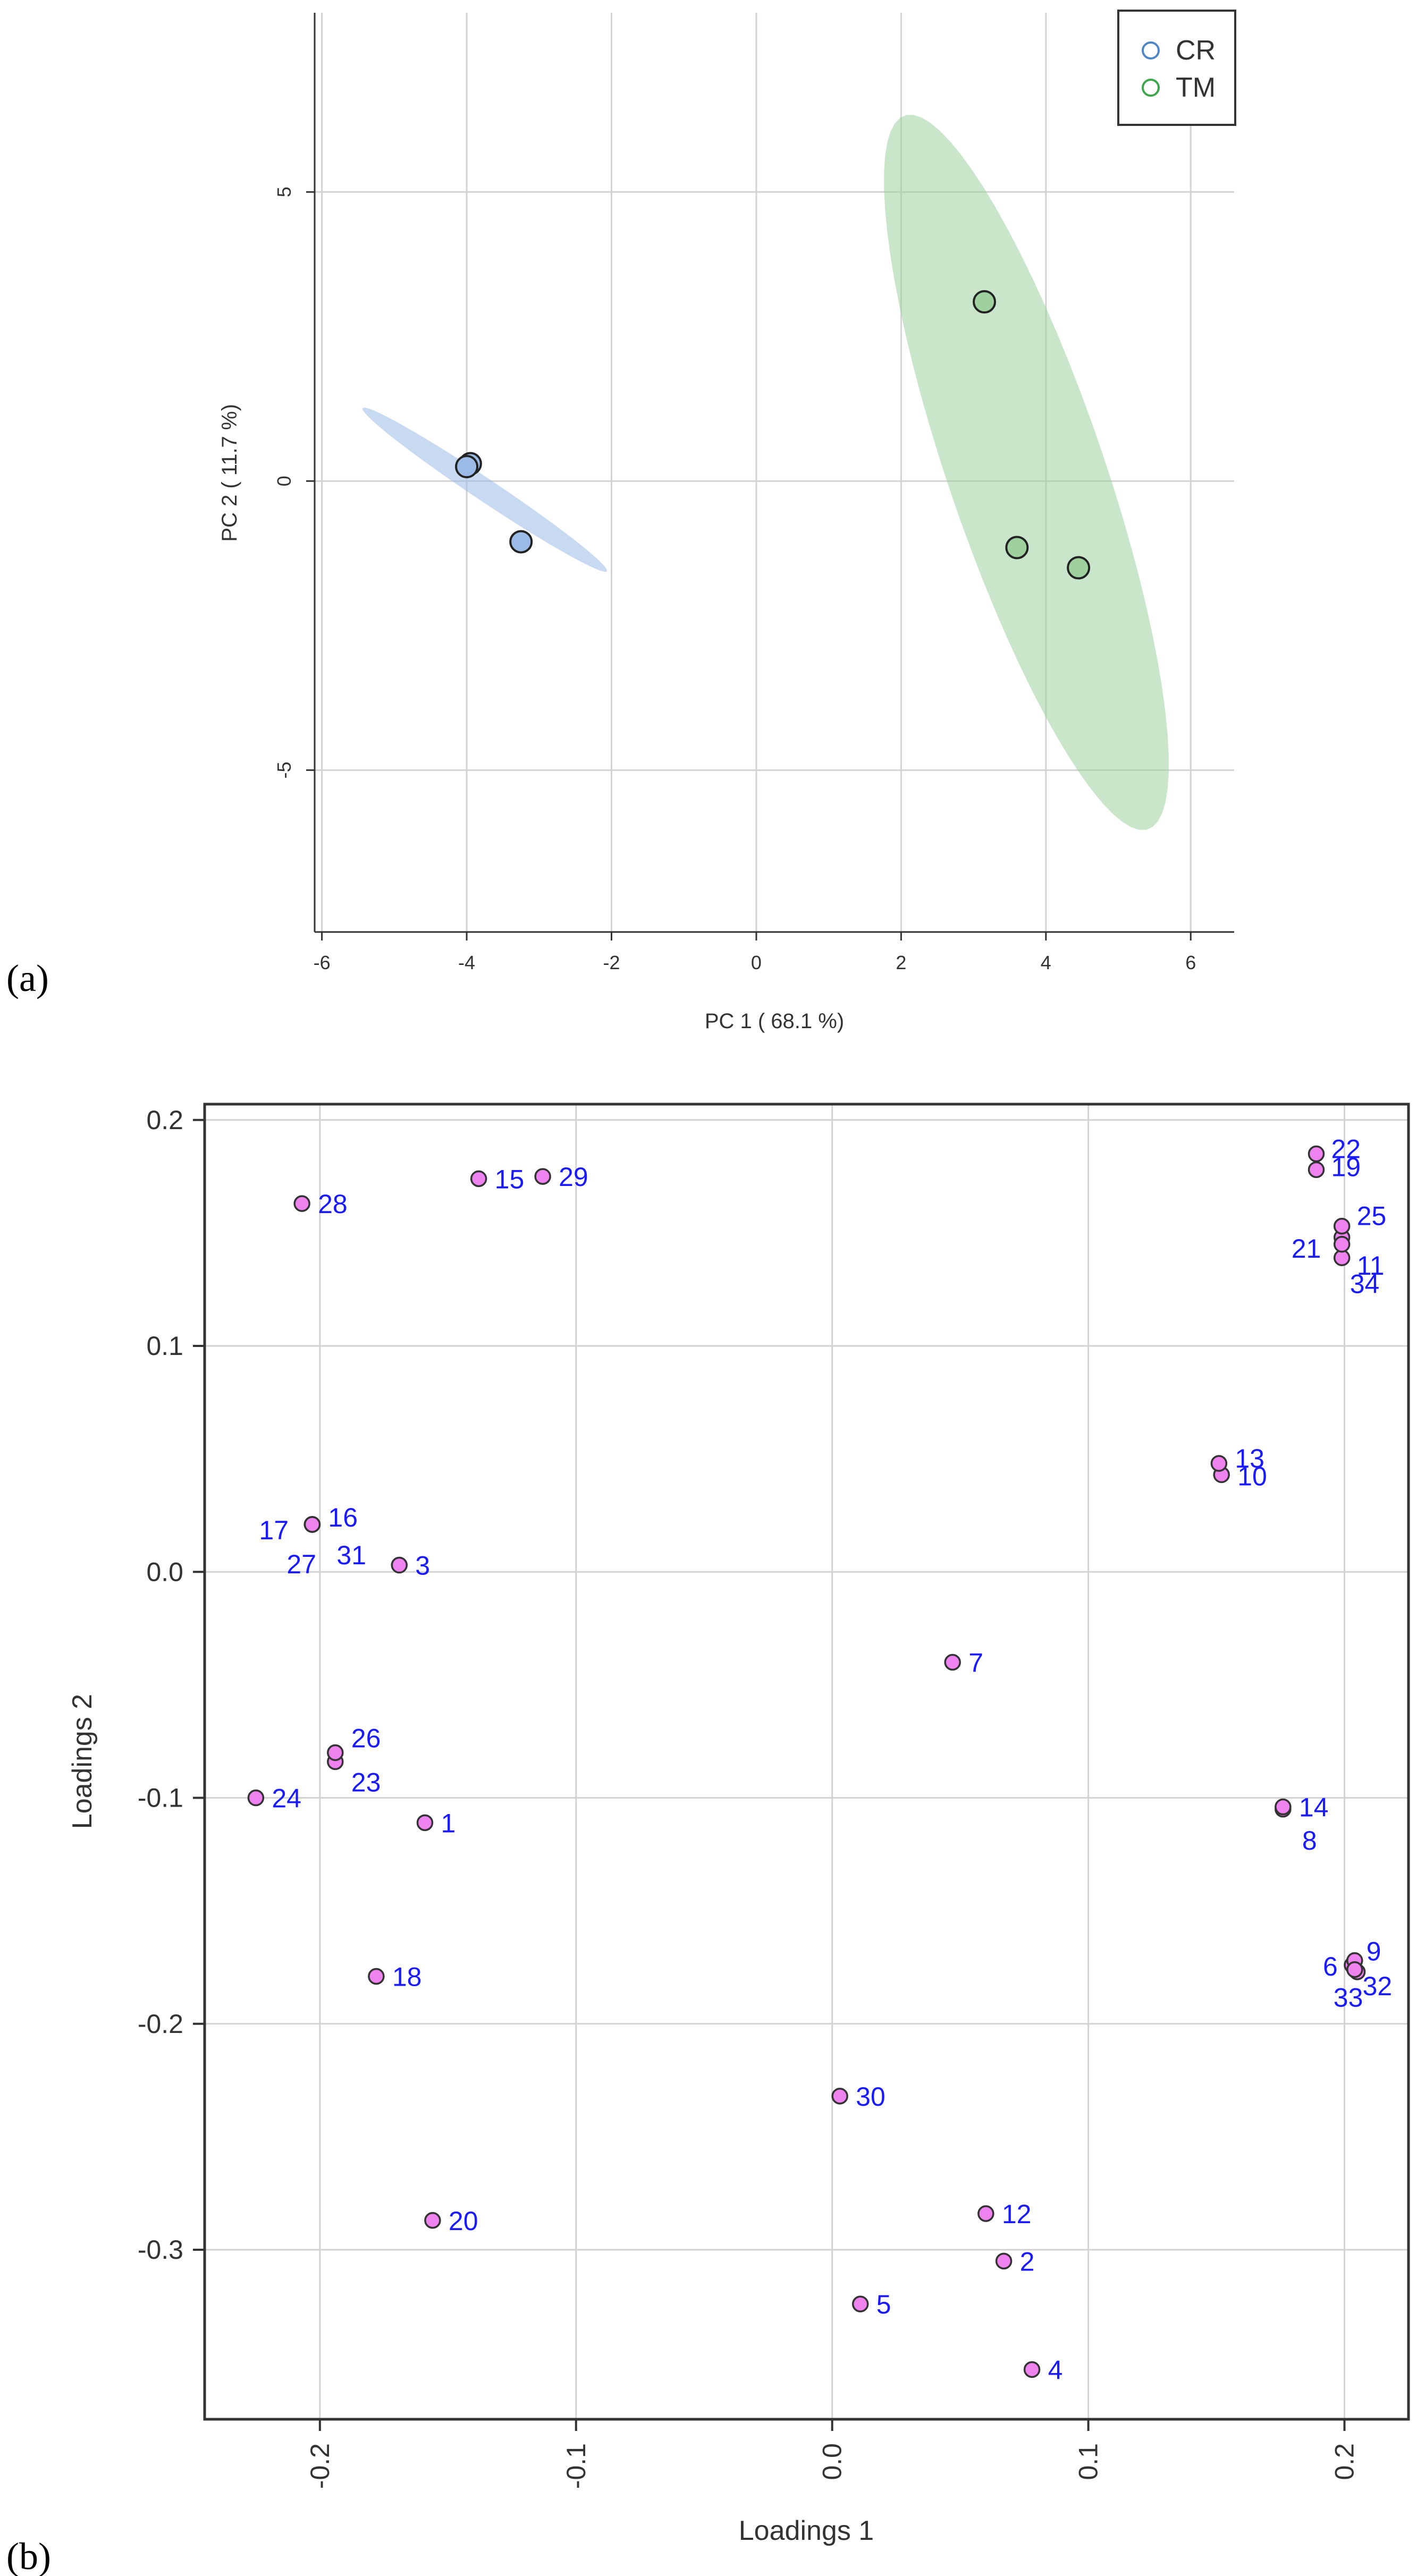 This screenshot has width=1417, height=2576. I want to click on panel-a-x-tick-label: -4, so click(466, 962).